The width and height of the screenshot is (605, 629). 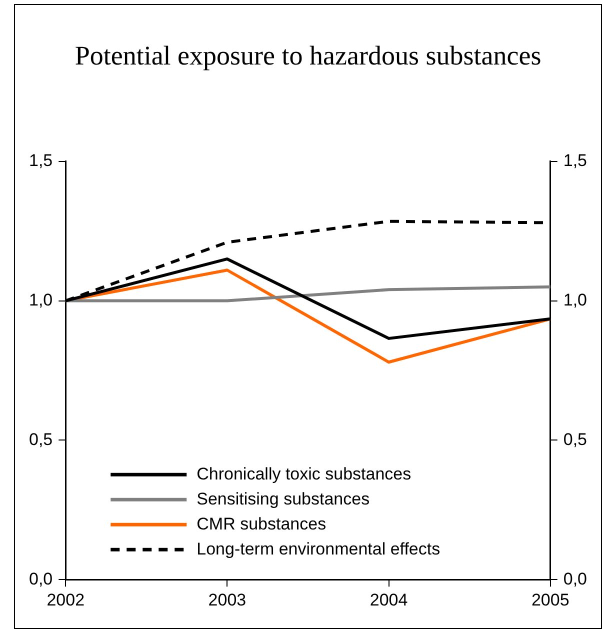 I want to click on y2-tick-label: 0,0, so click(x=575, y=578).